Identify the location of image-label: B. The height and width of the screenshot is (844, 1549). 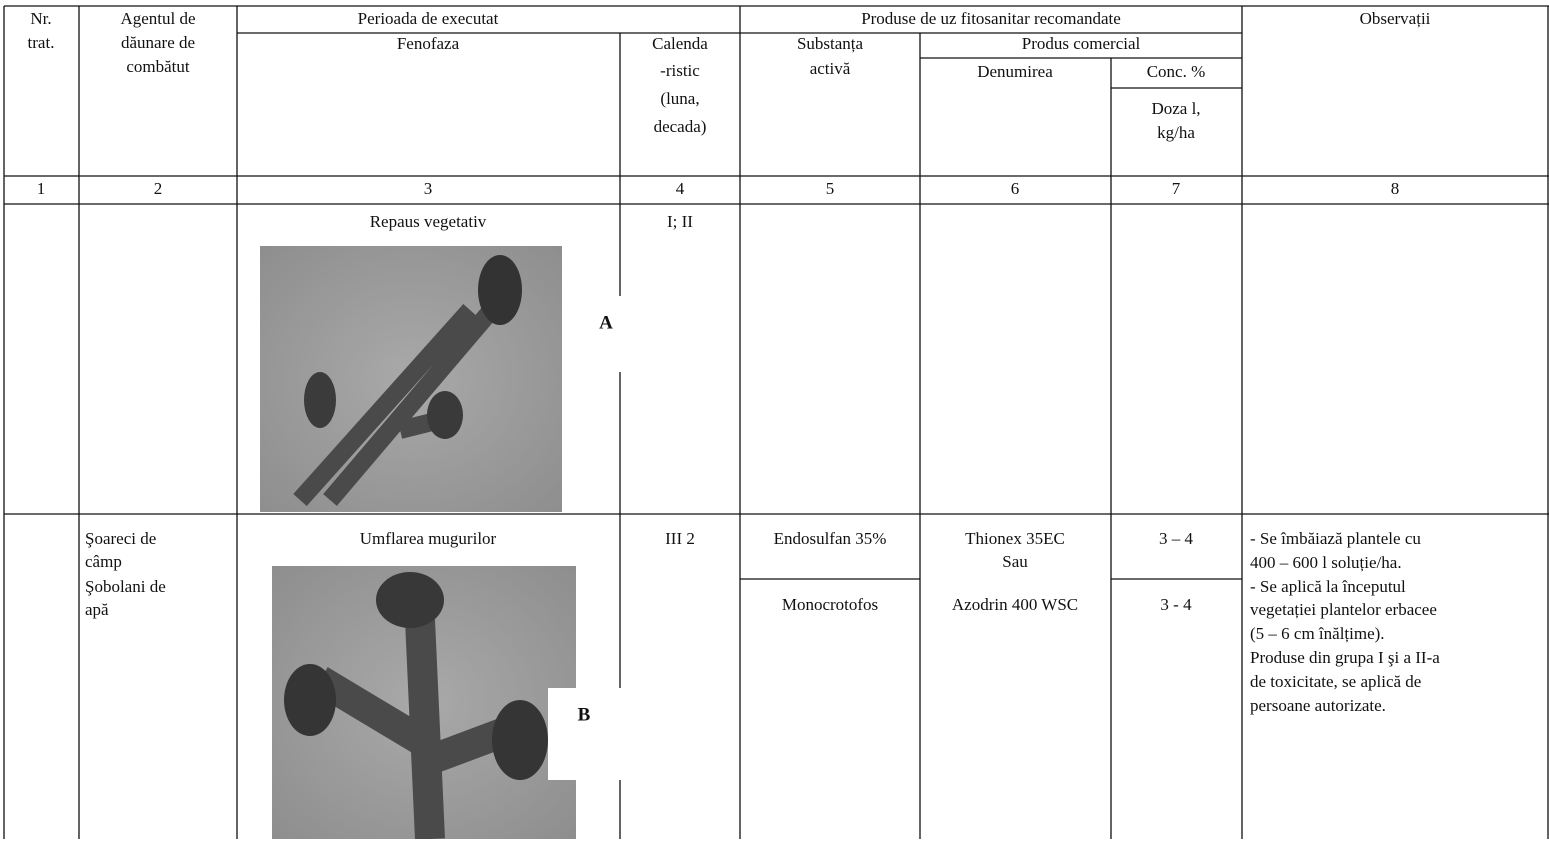
(584, 714).